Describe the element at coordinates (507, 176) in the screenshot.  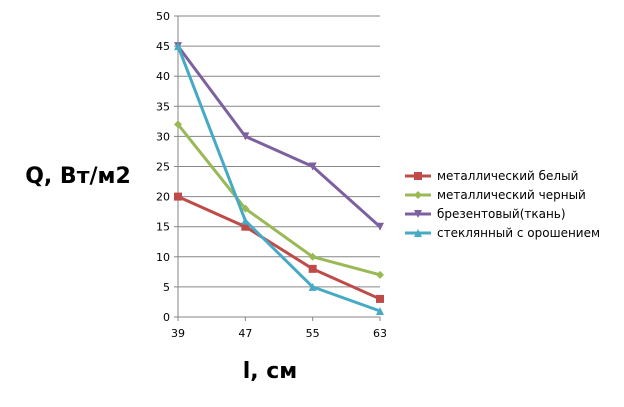
I see `legend-label-0: металлический белый` at that location.